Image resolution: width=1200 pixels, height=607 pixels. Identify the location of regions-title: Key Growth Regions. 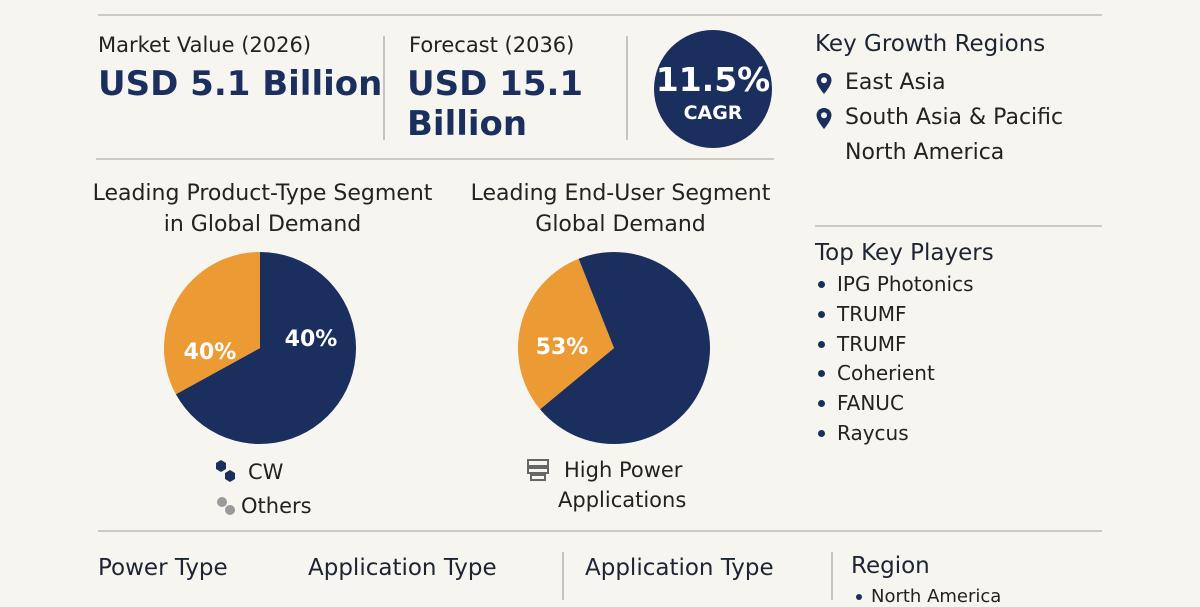
(930, 44).